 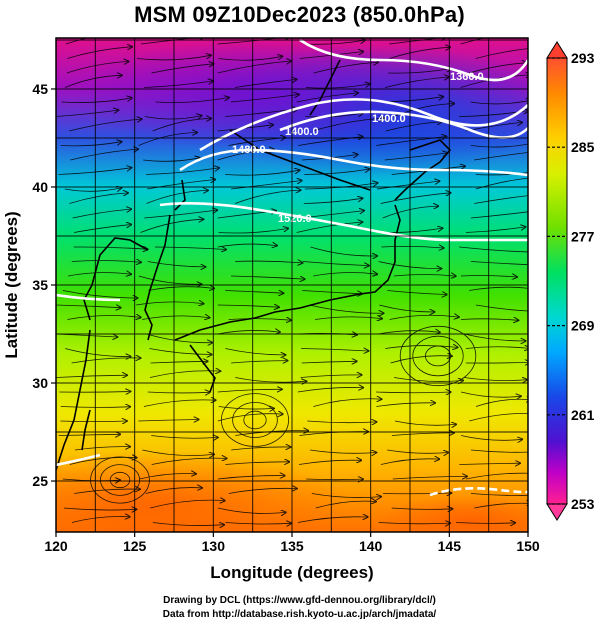 I want to click on x-tick-label: 140, so click(x=371, y=546).